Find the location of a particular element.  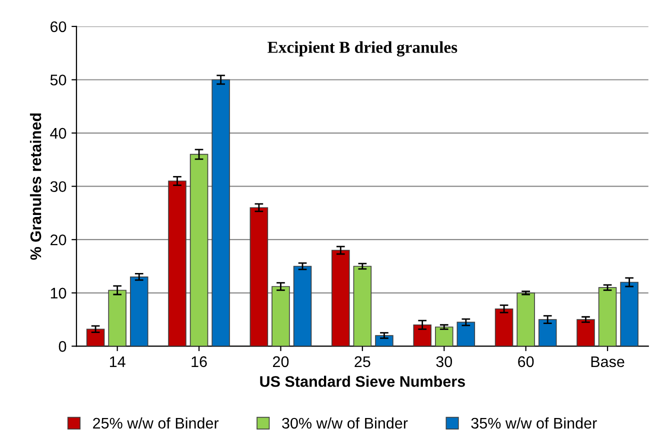

x-axis-title: US Standard Sieve Numbers is located at coordinates (362, 381).